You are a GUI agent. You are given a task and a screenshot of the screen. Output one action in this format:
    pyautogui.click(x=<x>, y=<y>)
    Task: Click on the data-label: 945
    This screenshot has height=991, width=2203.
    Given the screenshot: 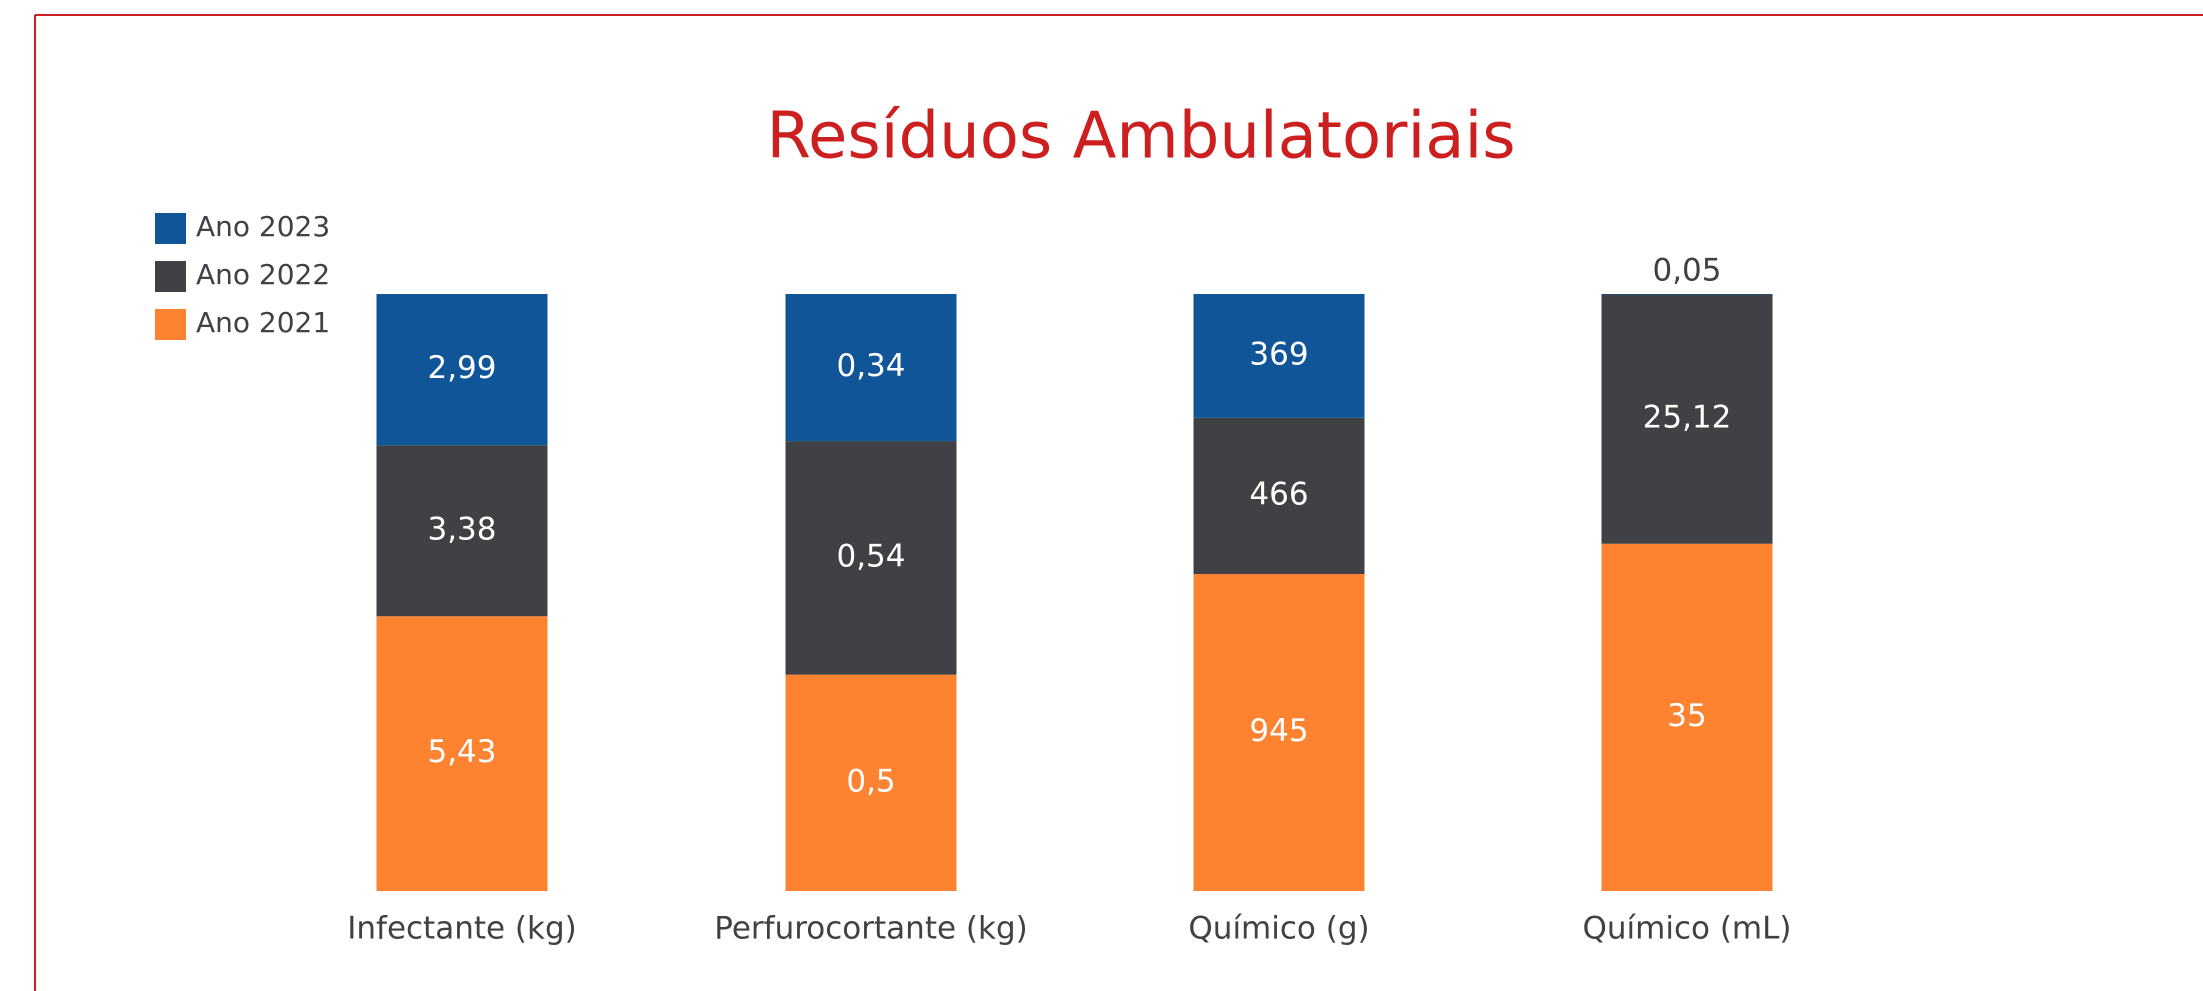 What is the action you would take?
    pyautogui.click(x=1278, y=731)
    